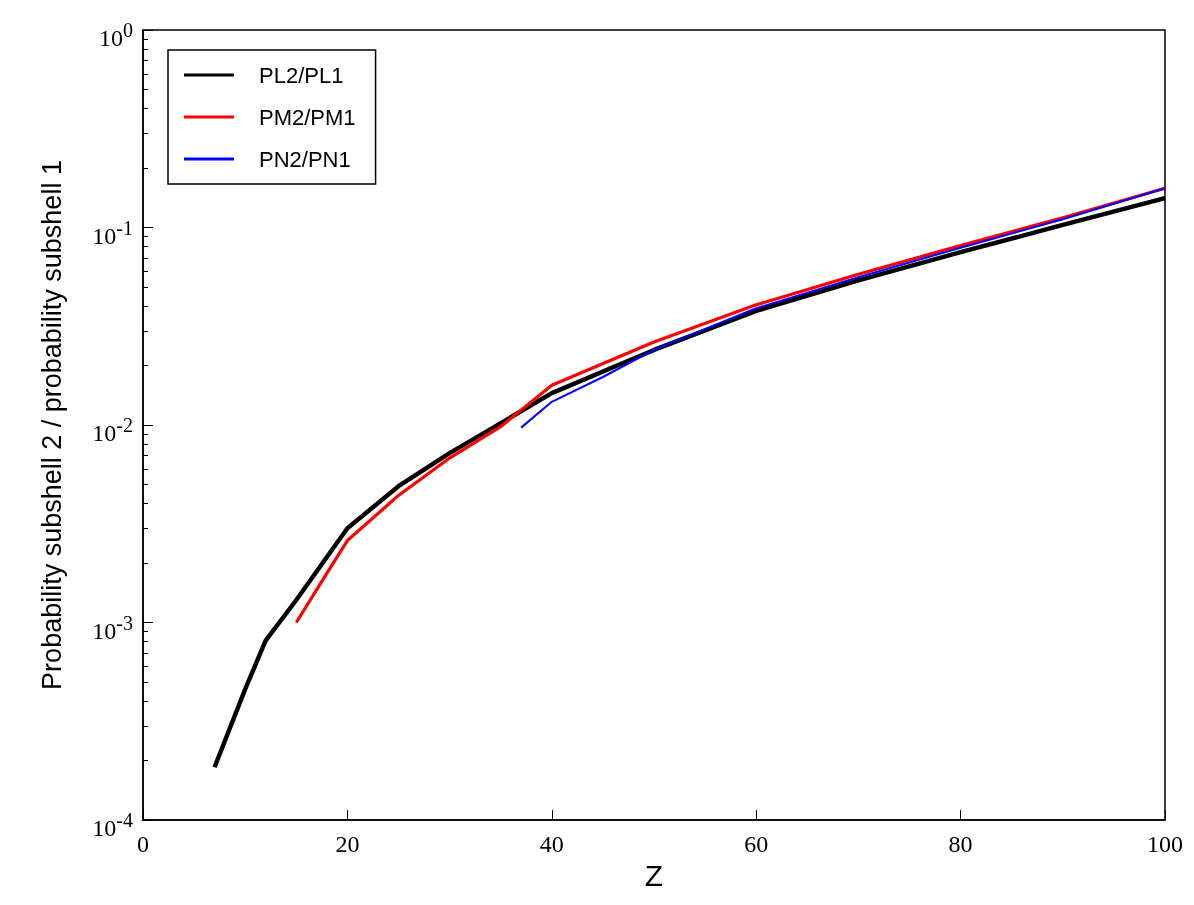 The height and width of the screenshot is (905, 1194). I want to click on x-tick-label: 40, so click(551, 844).